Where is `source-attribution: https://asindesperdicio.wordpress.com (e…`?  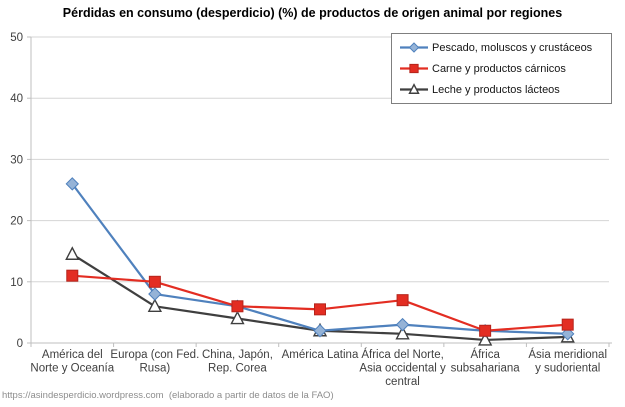 source-attribution: https://asindesperdicio.wordpress.com (e… is located at coordinates (168, 395).